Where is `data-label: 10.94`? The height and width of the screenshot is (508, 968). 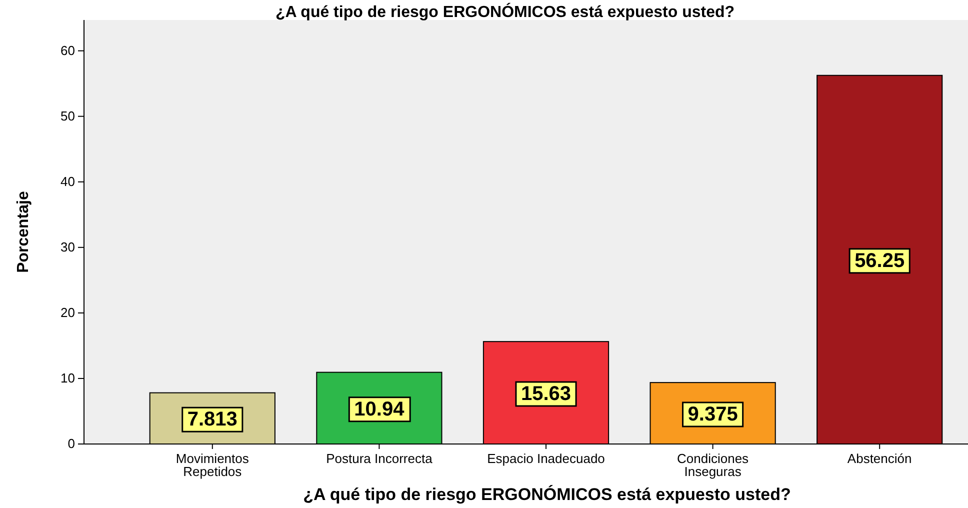
data-label: 10.94 is located at coordinates (380, 409).